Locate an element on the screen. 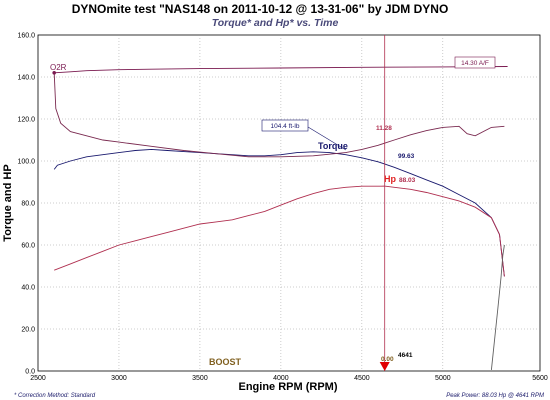 The height and width of the screenshot is (400, 550). hp-value-annotation: 88.03 is located at coordinates (407, 180).